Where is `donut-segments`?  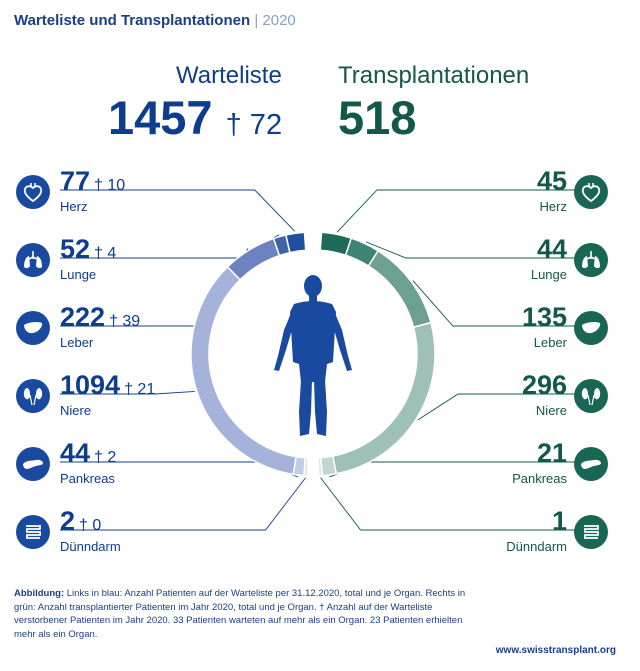
donut-segments is located at coordinates (313, 354).